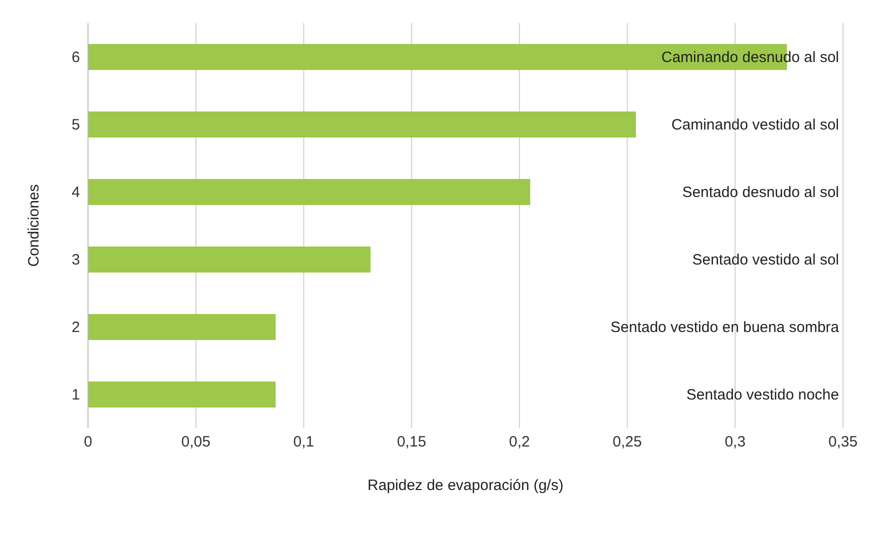 The width and height of the screenshot is (879, 533). What do you see at coordinates (76, 57) in the screenshot?
I see `y-tick-label: 6` at bounding box center [76, 57].